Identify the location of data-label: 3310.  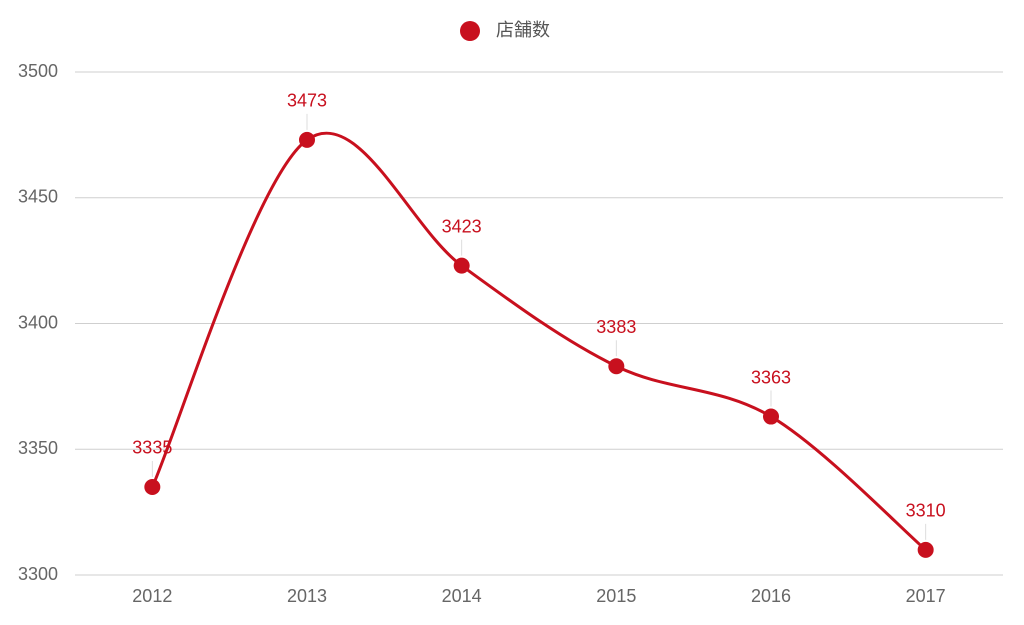
(926, 511).